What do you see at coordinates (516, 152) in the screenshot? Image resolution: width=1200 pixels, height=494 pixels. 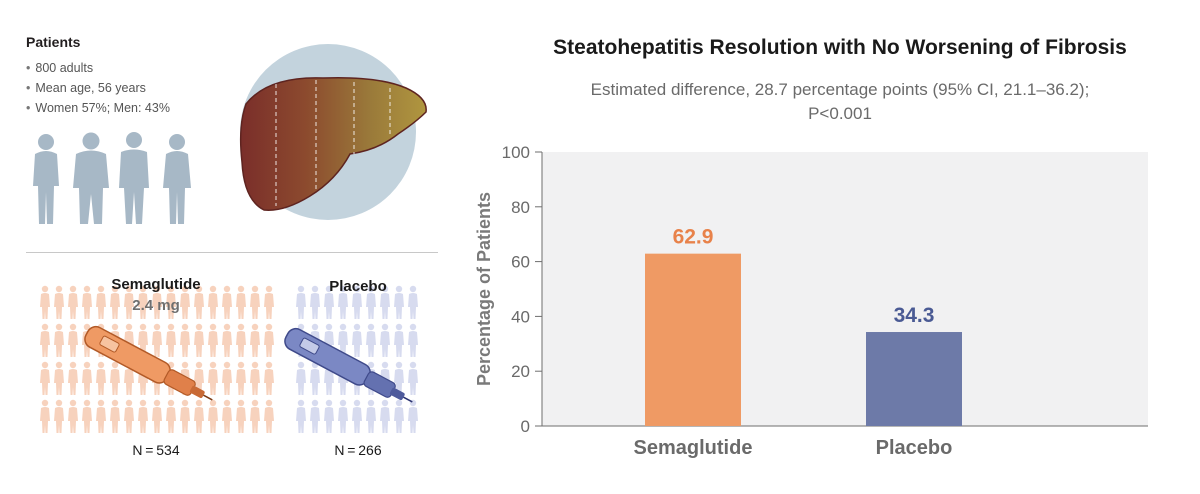 I see `y-tick-label: 100` at bounding box center [516, 152].